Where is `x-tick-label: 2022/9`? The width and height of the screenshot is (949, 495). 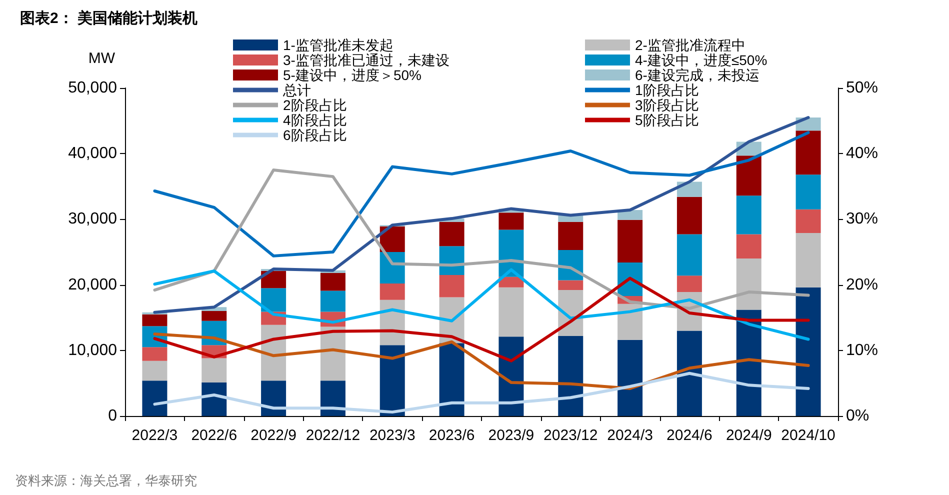 x-tick-label: 2022/9 is located at coordinates (273, 435).